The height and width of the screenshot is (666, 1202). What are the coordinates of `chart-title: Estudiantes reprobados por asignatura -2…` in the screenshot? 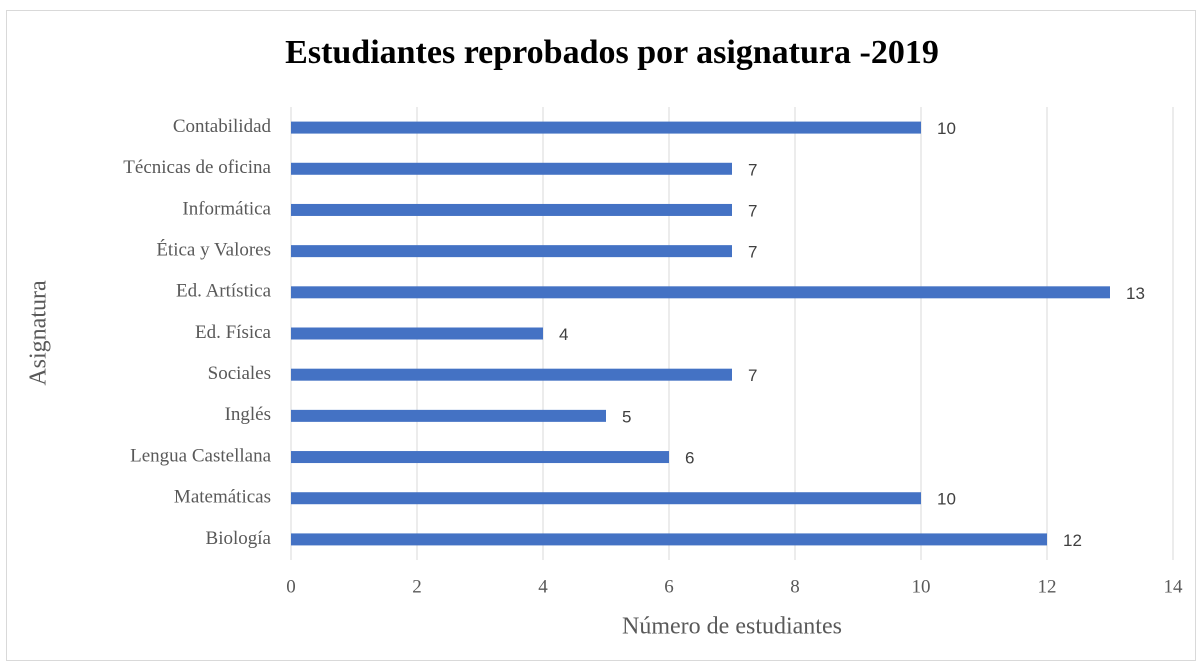 It's located at (612, 52).